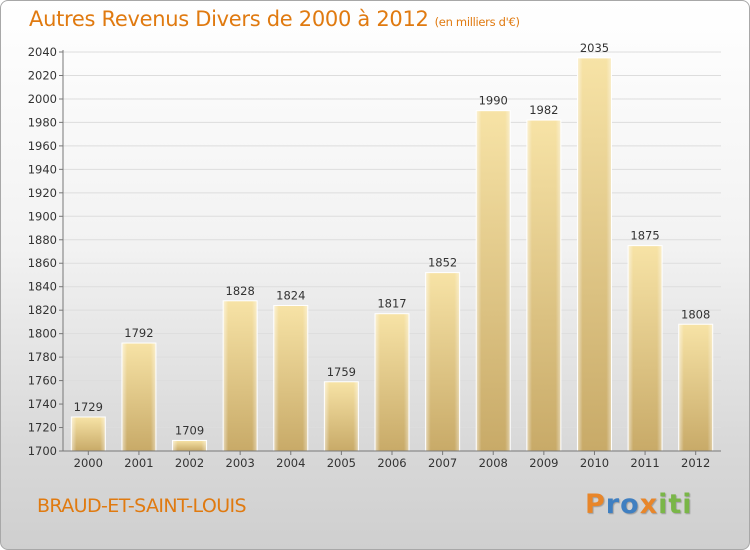  Describe the element at coordinates (341, 372) in the screenshot. I see `bar-value-label: 1759` at that location.